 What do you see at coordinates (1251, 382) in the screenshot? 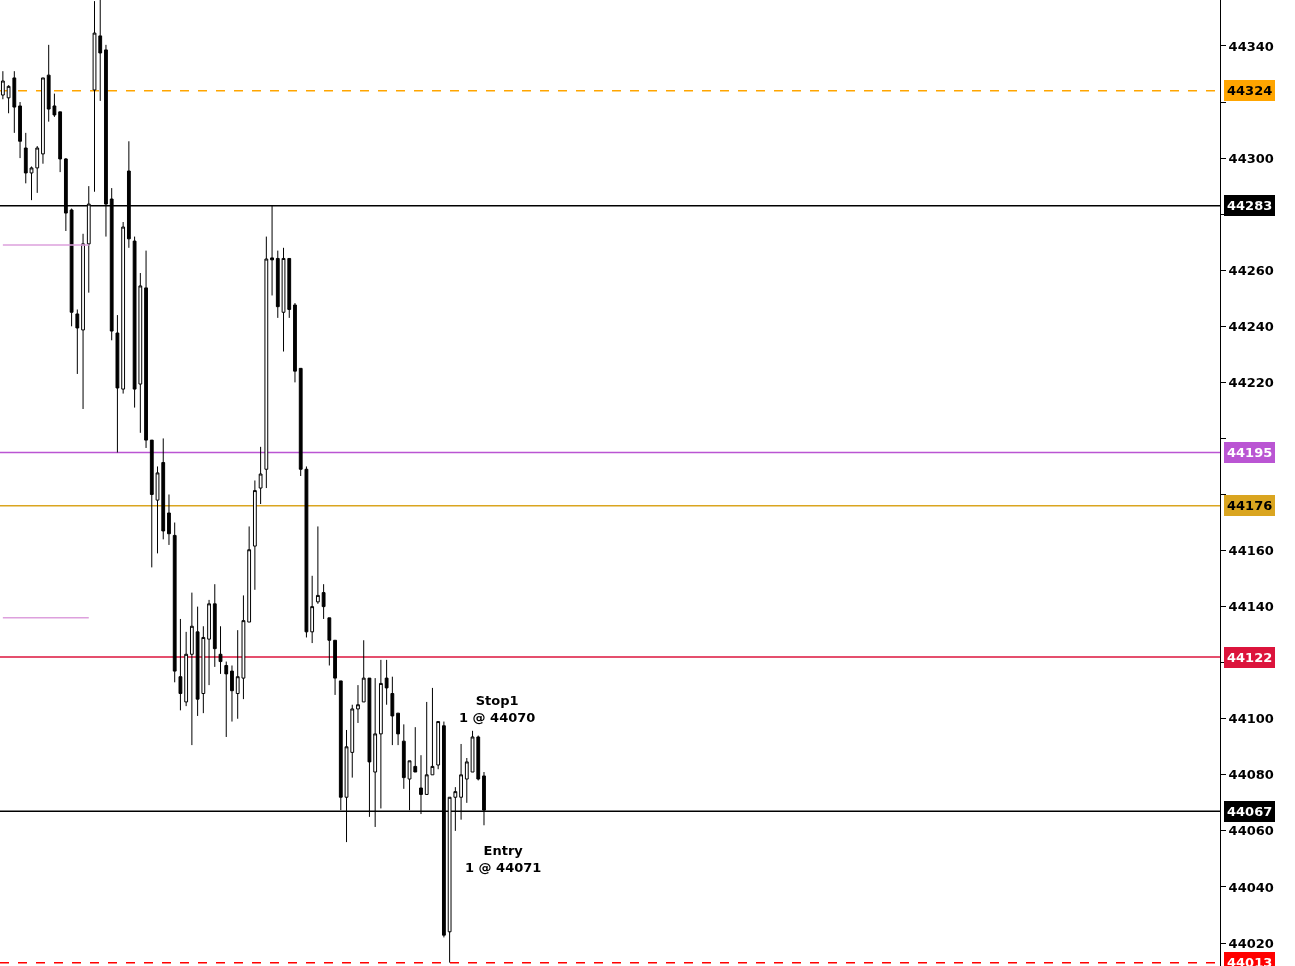
I see `y-tick-label: 44220` at bounding box center [1251, 382].